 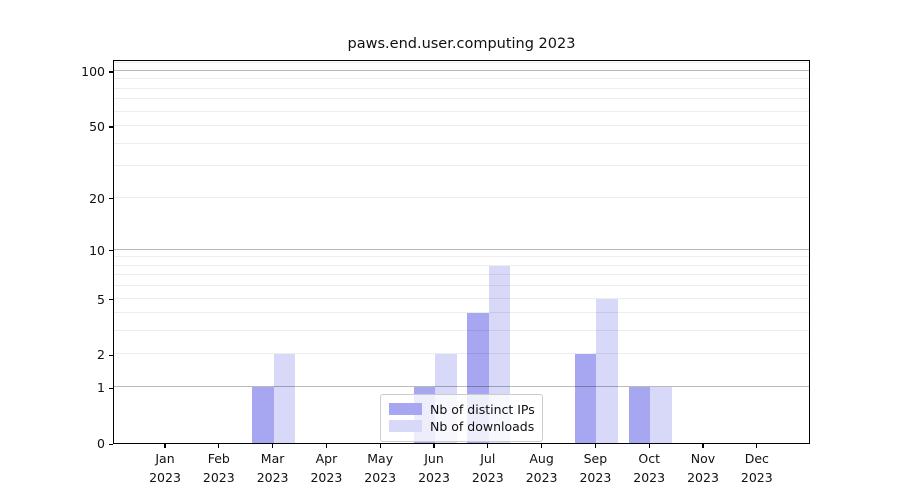 I want to click on bar-downloads-sep, so click(x=607, y=370).